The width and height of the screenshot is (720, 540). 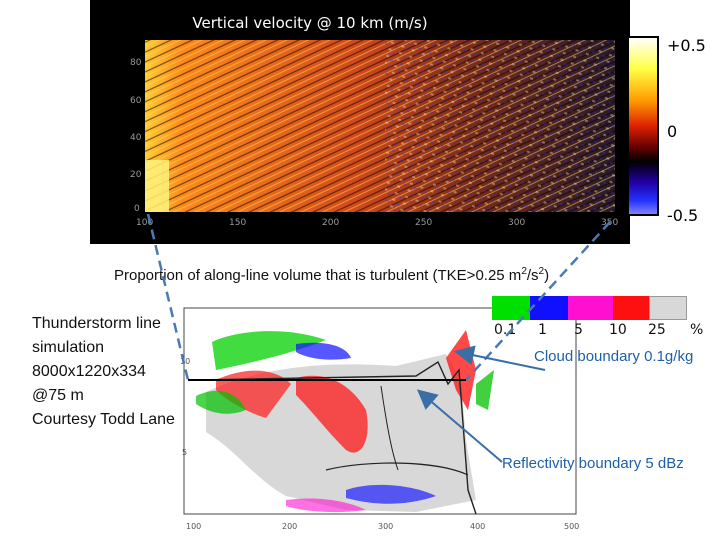 I want to click on y-tick: 40, so click(x=136, y=138).